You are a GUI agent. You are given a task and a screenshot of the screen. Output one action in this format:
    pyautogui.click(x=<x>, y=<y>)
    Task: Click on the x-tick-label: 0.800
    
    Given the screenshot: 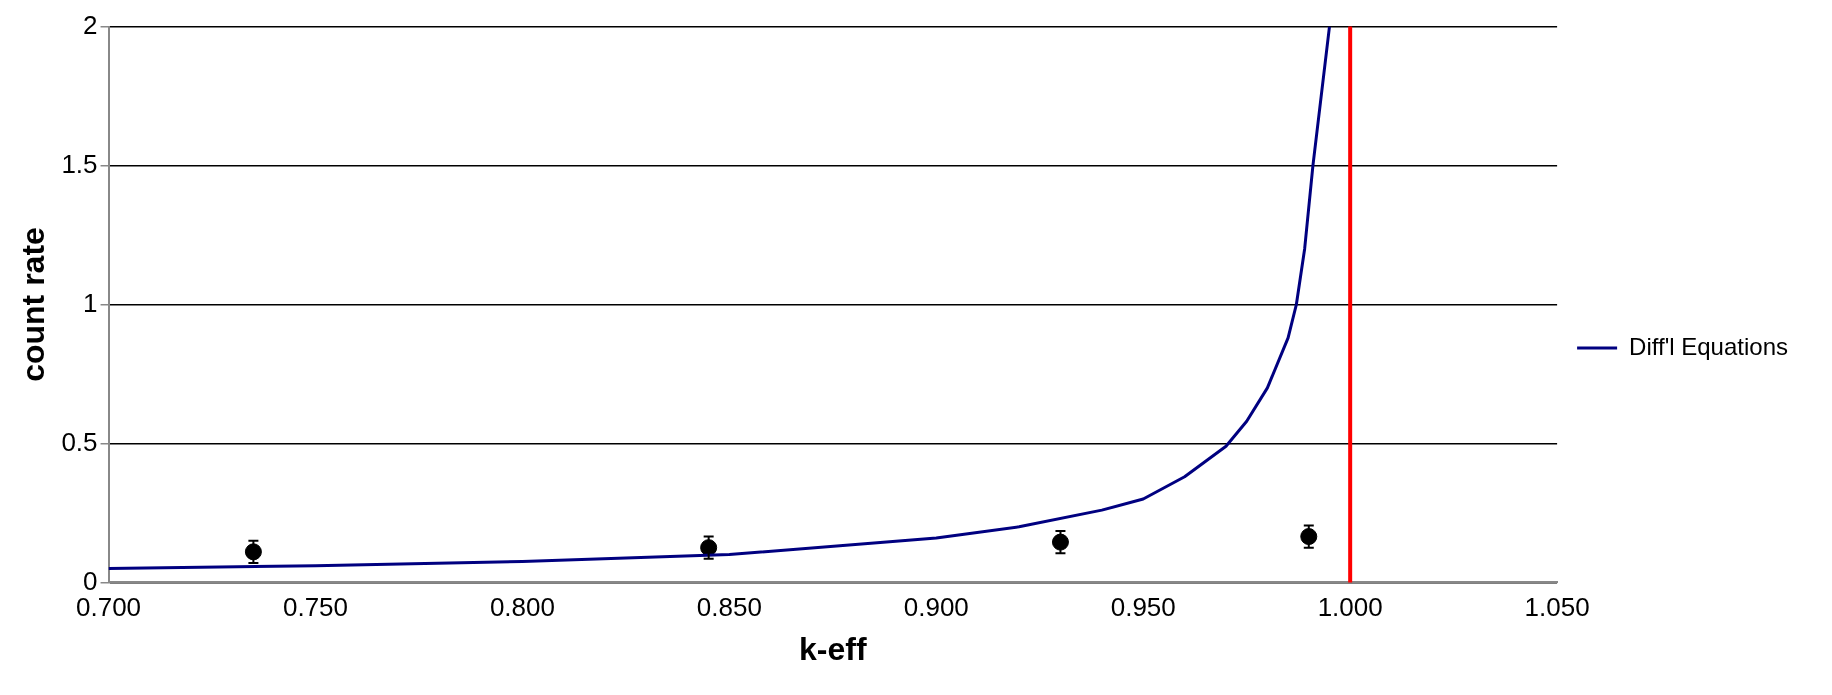 What is the action you would take?
    pyautogui.click(x=522, y=607)
    